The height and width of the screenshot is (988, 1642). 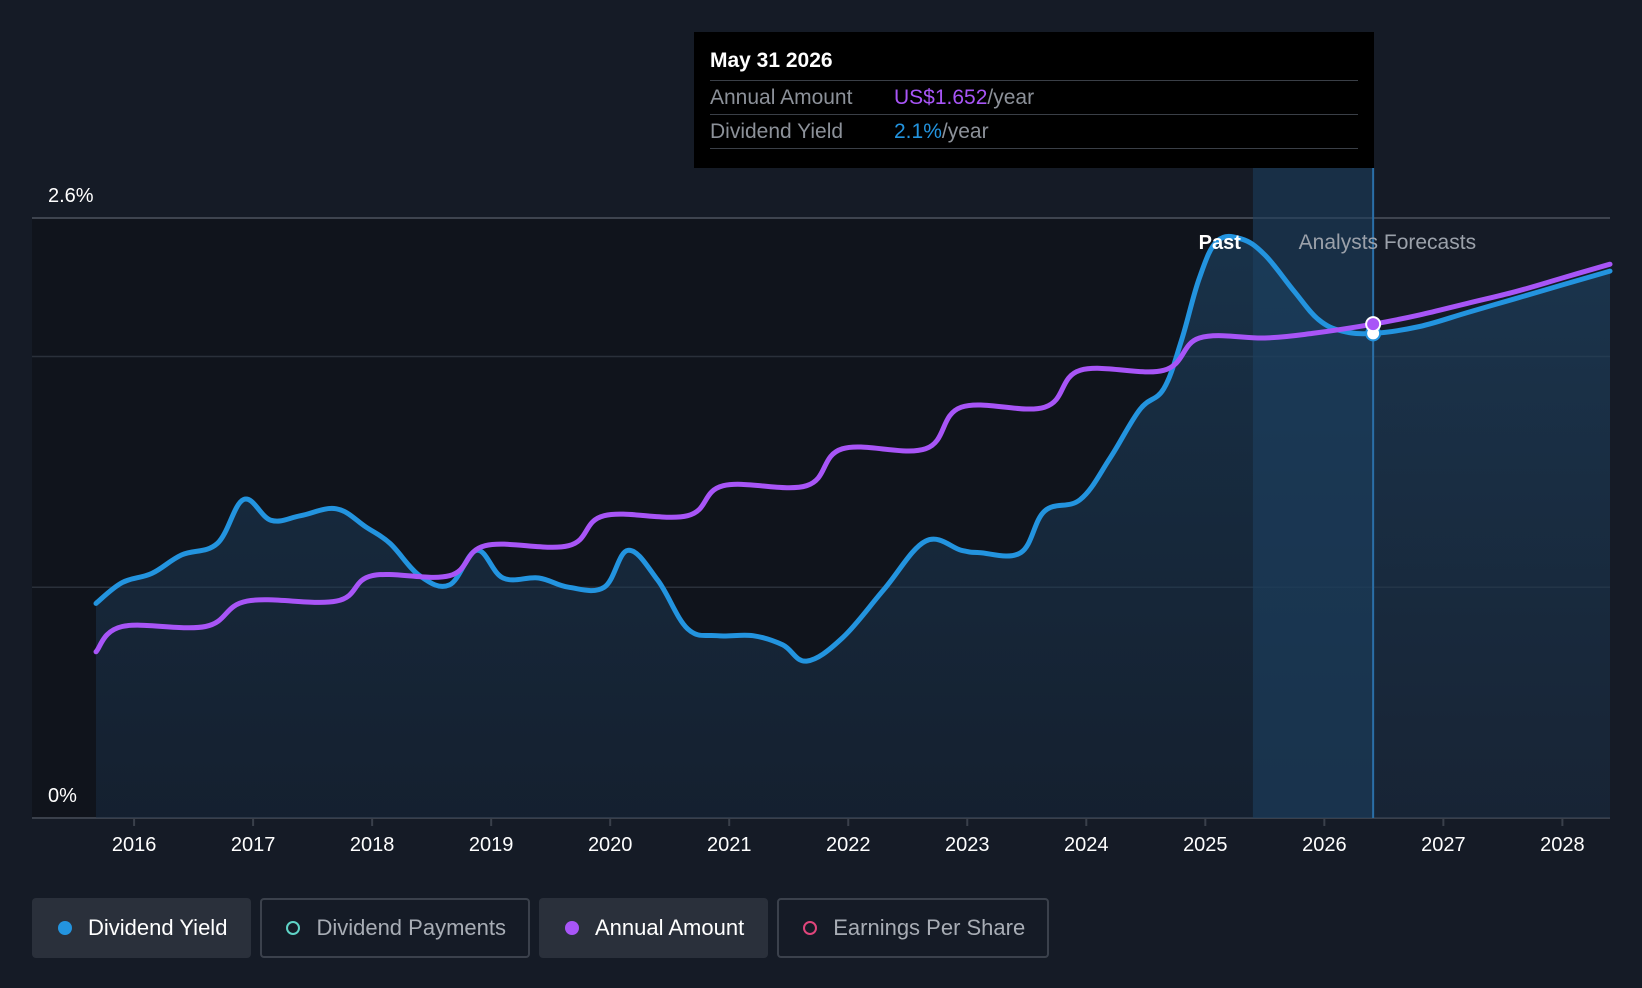 I want to click on earnings-per-share-dot-icon, so click(x=810, y=928).